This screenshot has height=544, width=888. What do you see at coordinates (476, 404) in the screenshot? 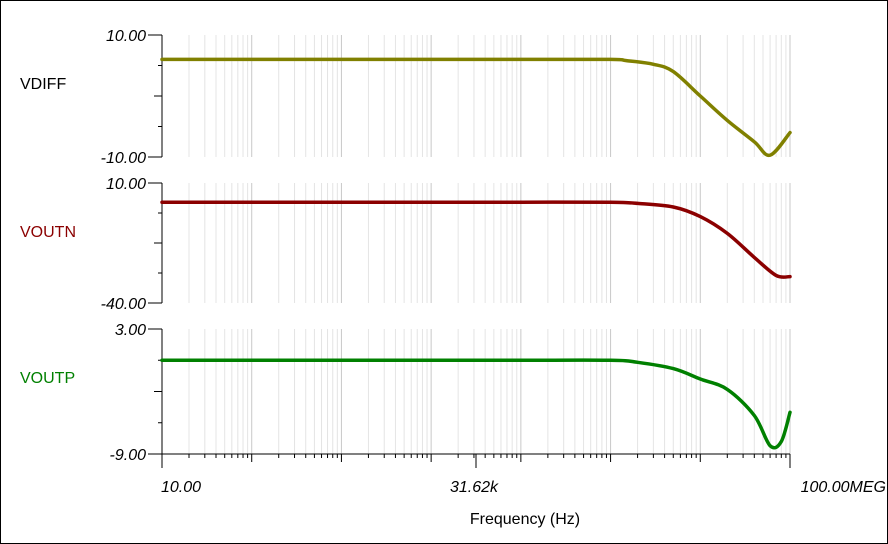
I see `series-line-voutp` at bounding box center [476, 404].